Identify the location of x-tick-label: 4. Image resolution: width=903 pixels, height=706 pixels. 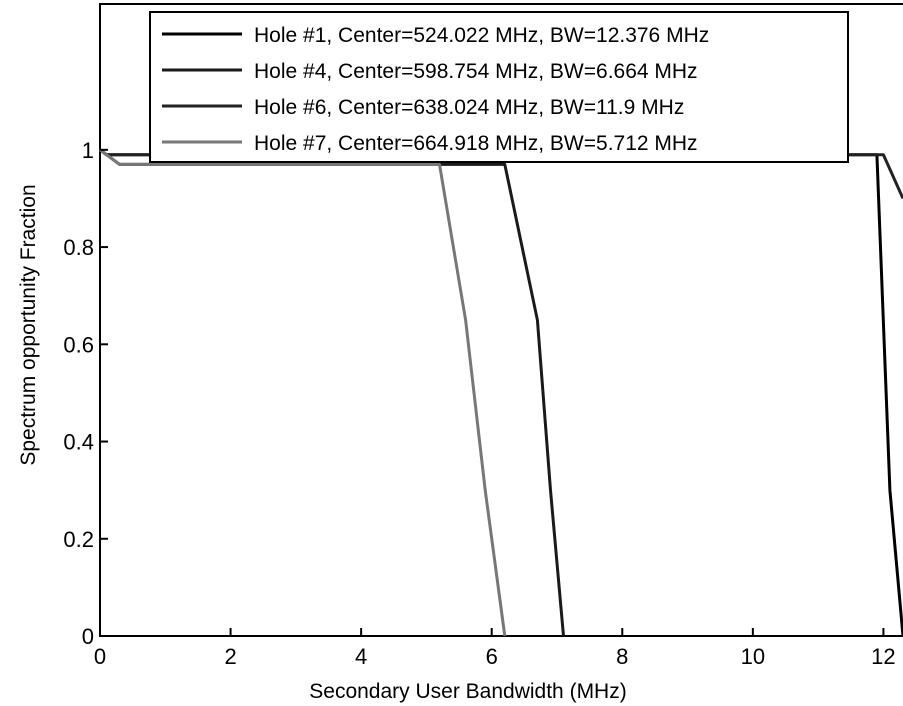
(361, 656).